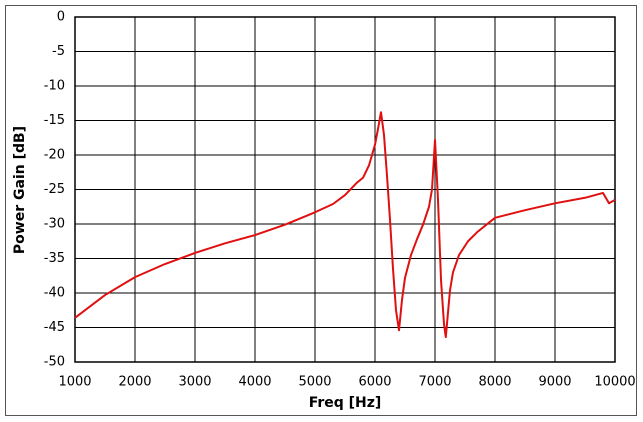  What do you see at coordinates (54, 120) in the screenshot?
I see `y-tick-label: -15` at bounding box center [54, 120].